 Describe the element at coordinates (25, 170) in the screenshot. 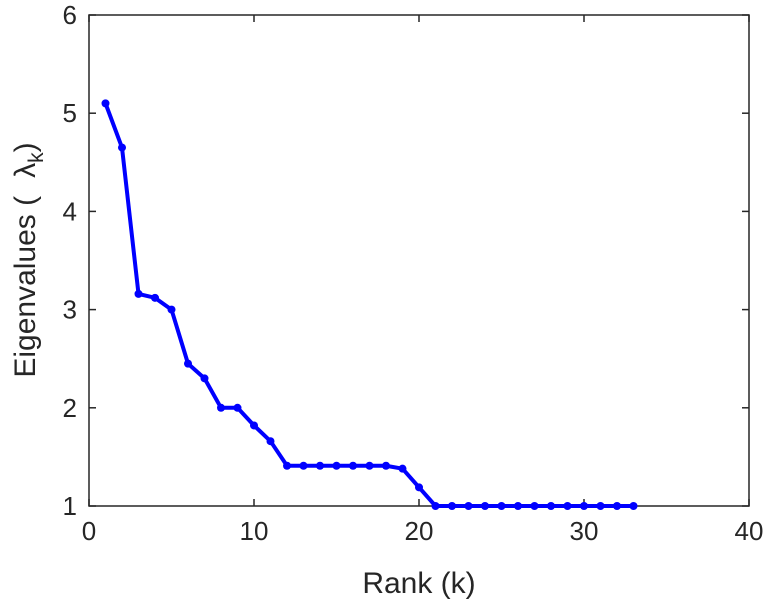

I see `y-axis-title-symbol: λ` at that location.